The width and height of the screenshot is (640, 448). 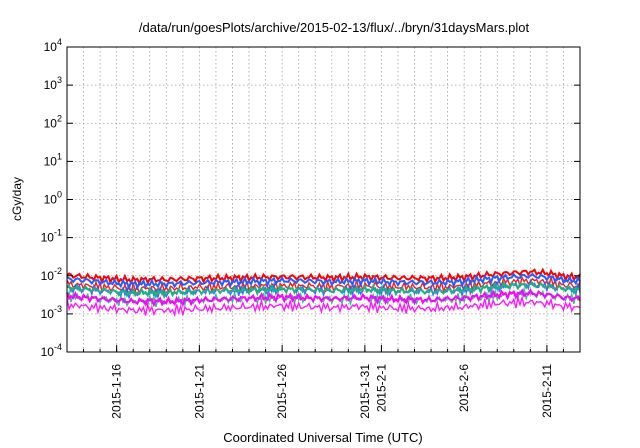 What do you see at coordinates (322, 437) in the screenshot?
I see `x-axis-label: Coordinated Universal Time (UTC)` at bounding box center [322, 437].